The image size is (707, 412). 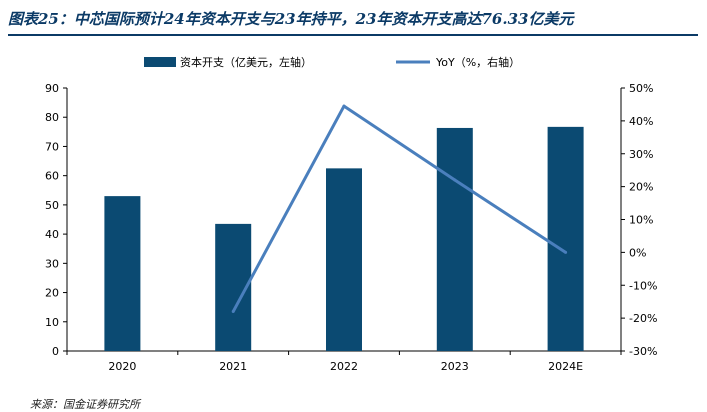 I want to click on right-tick-label: 40%, so click(x=641, y=121).